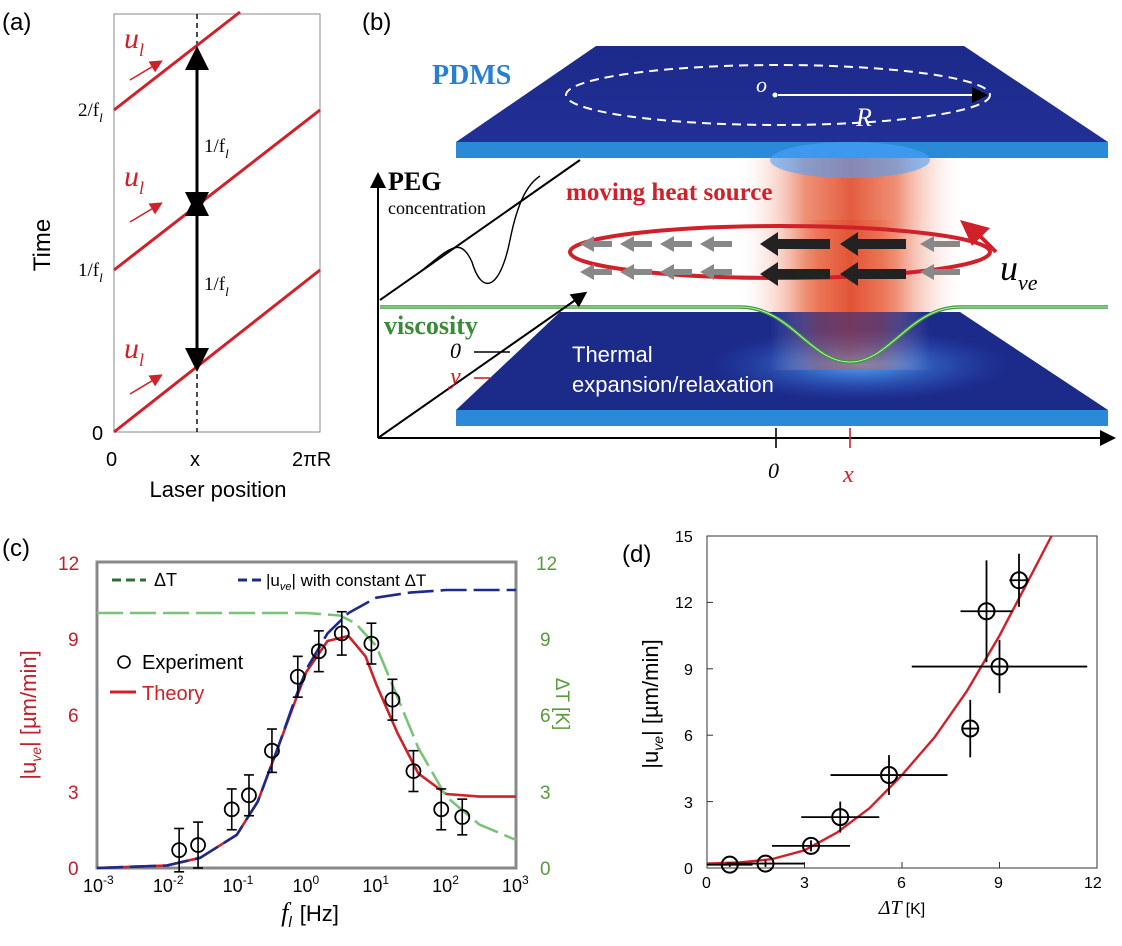  I want to click on d-tick-x-0: 0, so click(706, 883).